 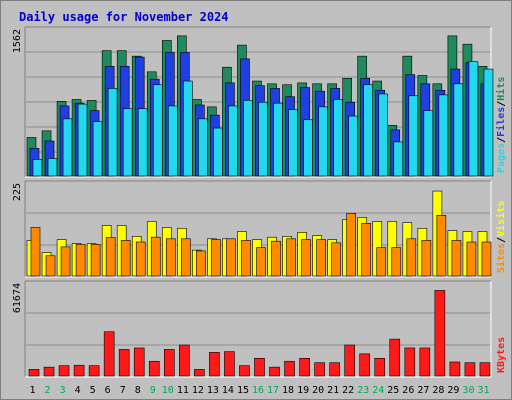 What do you see at coordinates (138, 390) in the screenshot?
I see `day-label-8: 8` at bounding box center [138, 390].